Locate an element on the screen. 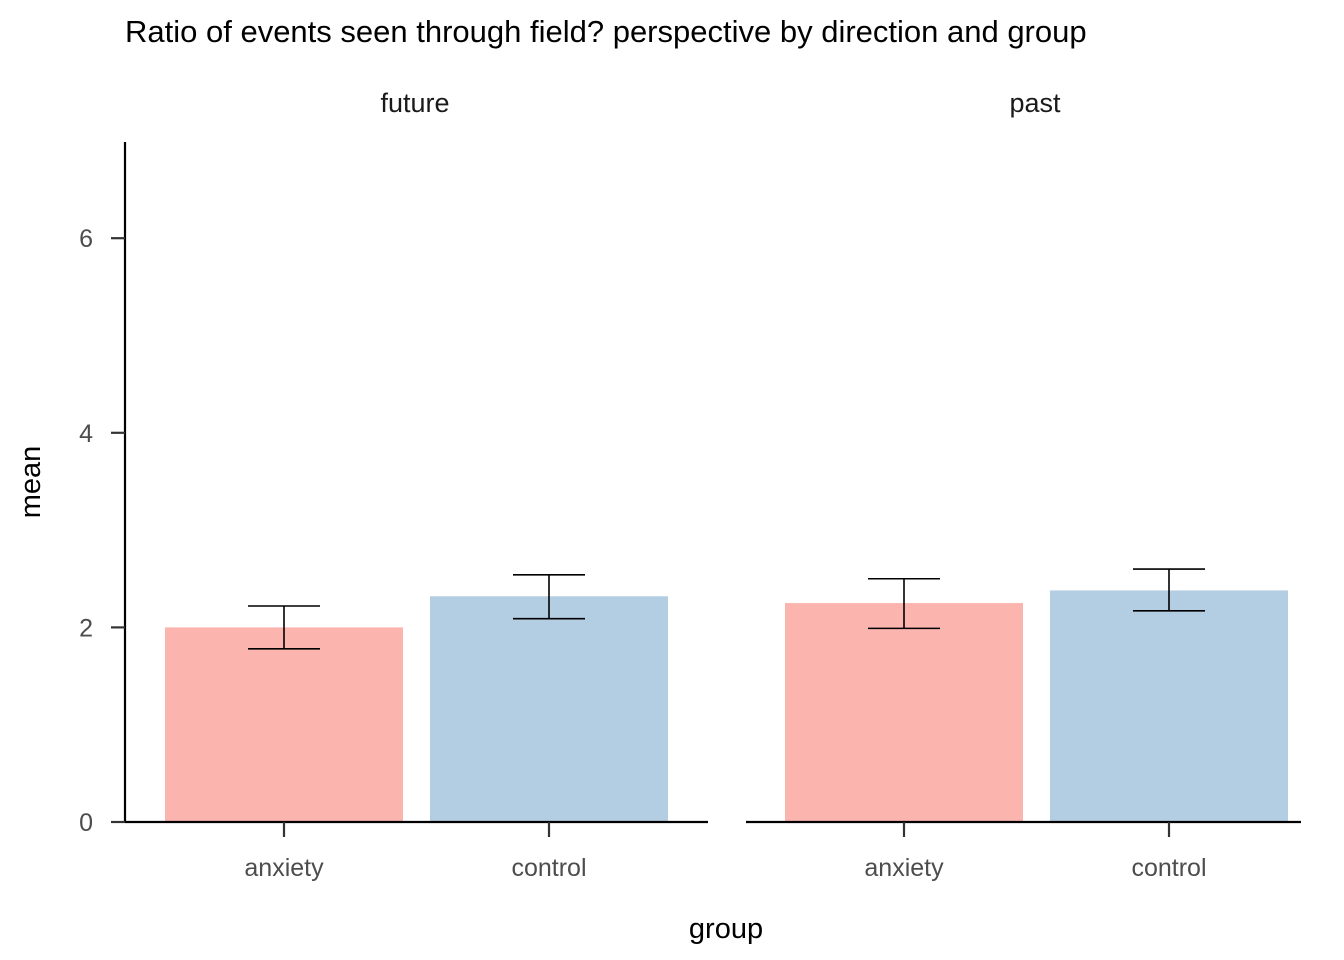  y-tick-label-6: 6 is located at coordinates (86, 239).